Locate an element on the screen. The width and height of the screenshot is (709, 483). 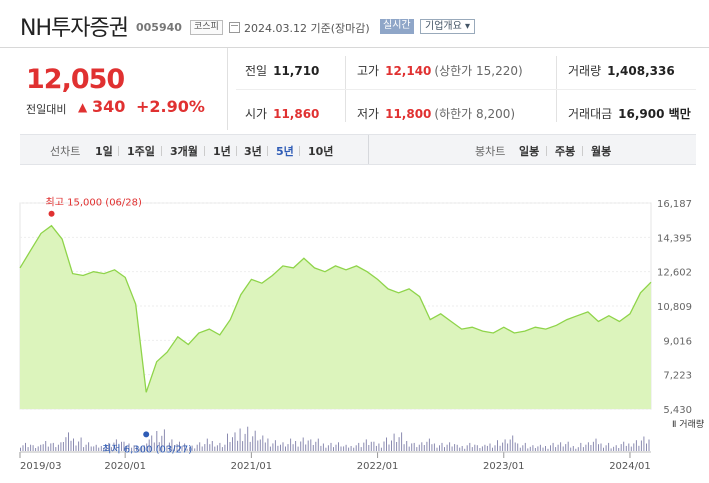
period-1w: 1주일 is located at coordinates (141, 151).